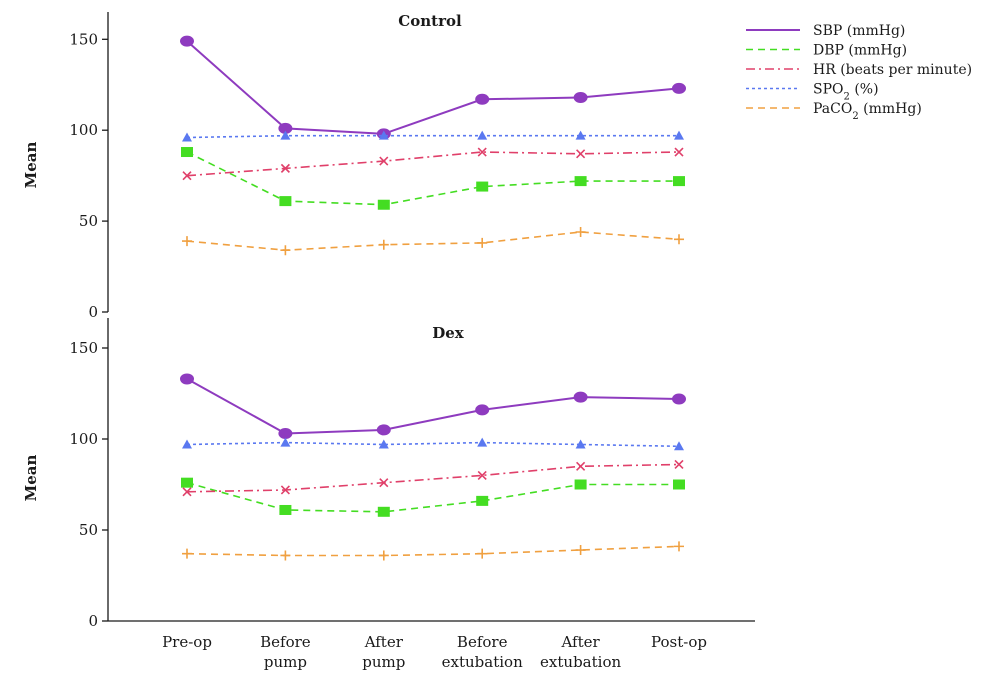 This screenshot has width=1000, height=680. What do you see at coordinates (430, 21) in the screenshot?
I see `panel-title-control: Control` at bounding box center [430, 21].